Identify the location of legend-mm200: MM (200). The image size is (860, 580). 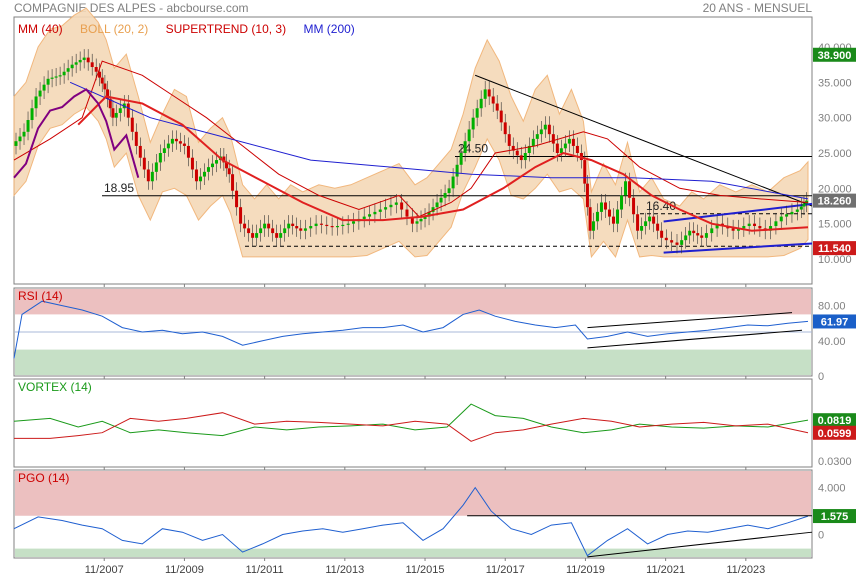
(329, 29).